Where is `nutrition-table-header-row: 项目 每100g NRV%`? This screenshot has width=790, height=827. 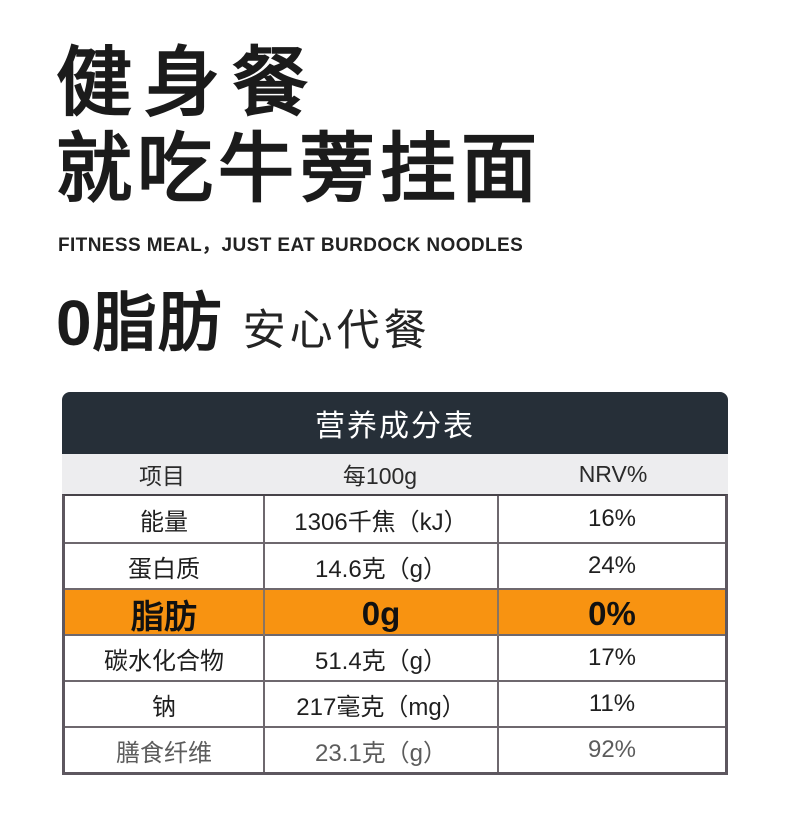
nutrition-table-header-row: 项目 每100g NRV% is located at coordinates (395, 474).